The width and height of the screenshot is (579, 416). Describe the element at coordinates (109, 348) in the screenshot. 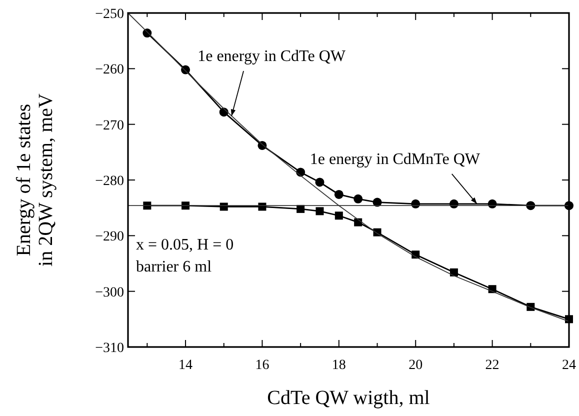

I see `y-tick-label: −310` at that location.